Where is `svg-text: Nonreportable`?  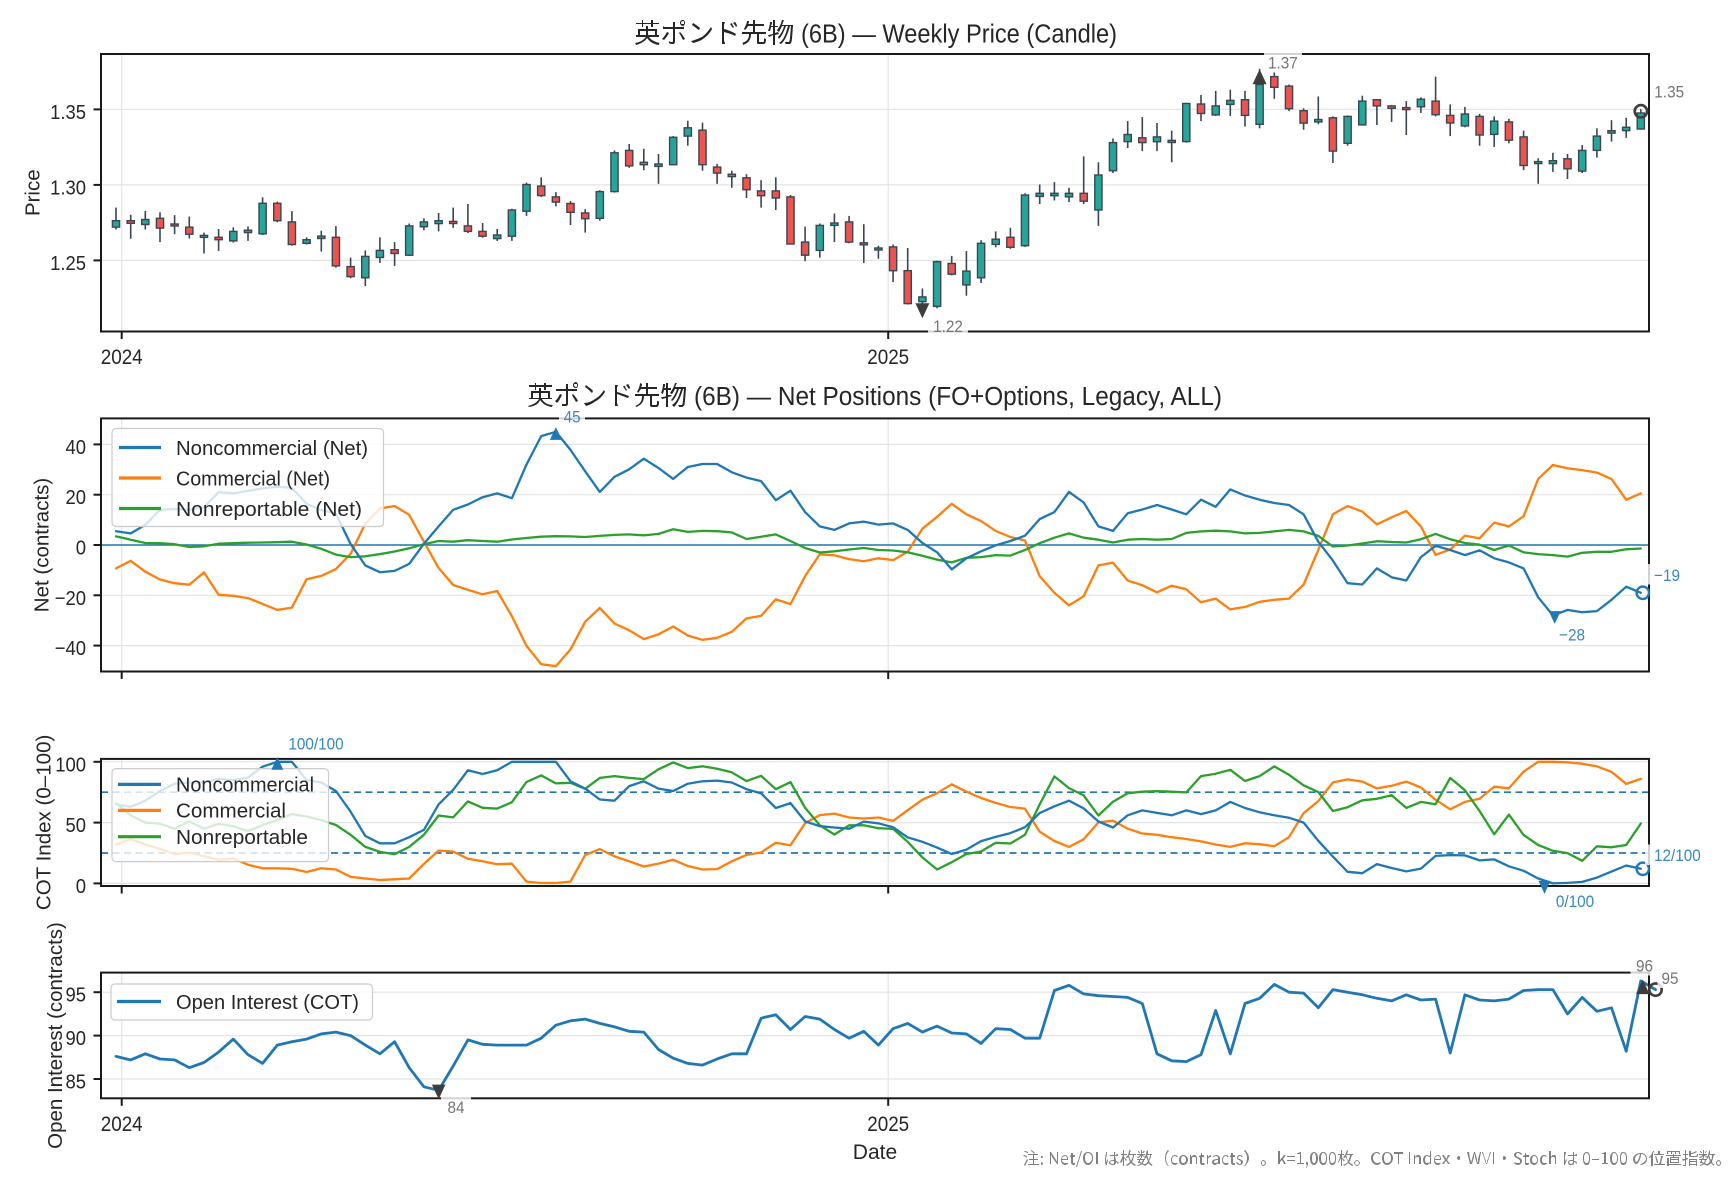 svg-text: Nonreportable is located at coordinates (242, 837).